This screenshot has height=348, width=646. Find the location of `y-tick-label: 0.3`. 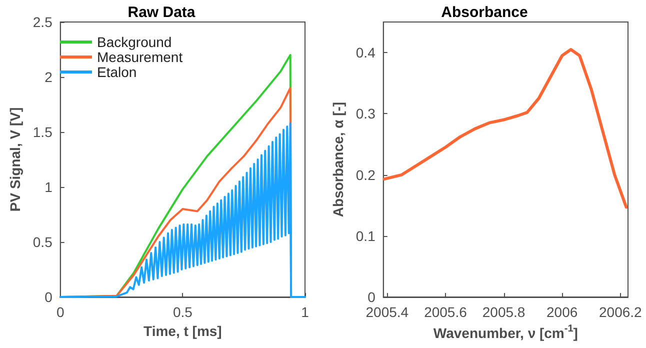

y-tick-label: 0.3 is located at coordinates (366, 114).